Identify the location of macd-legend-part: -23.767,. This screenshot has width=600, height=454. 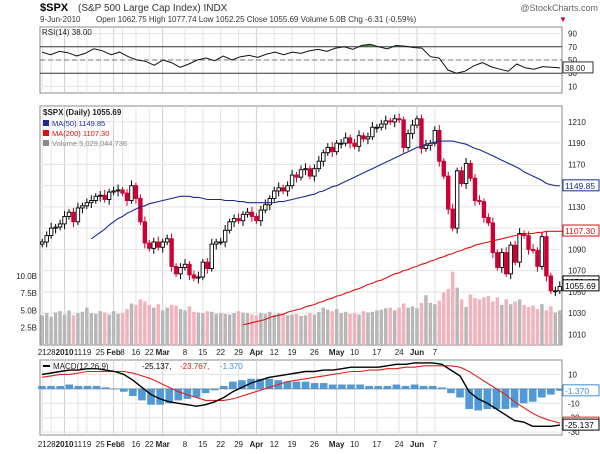
(194, 366).